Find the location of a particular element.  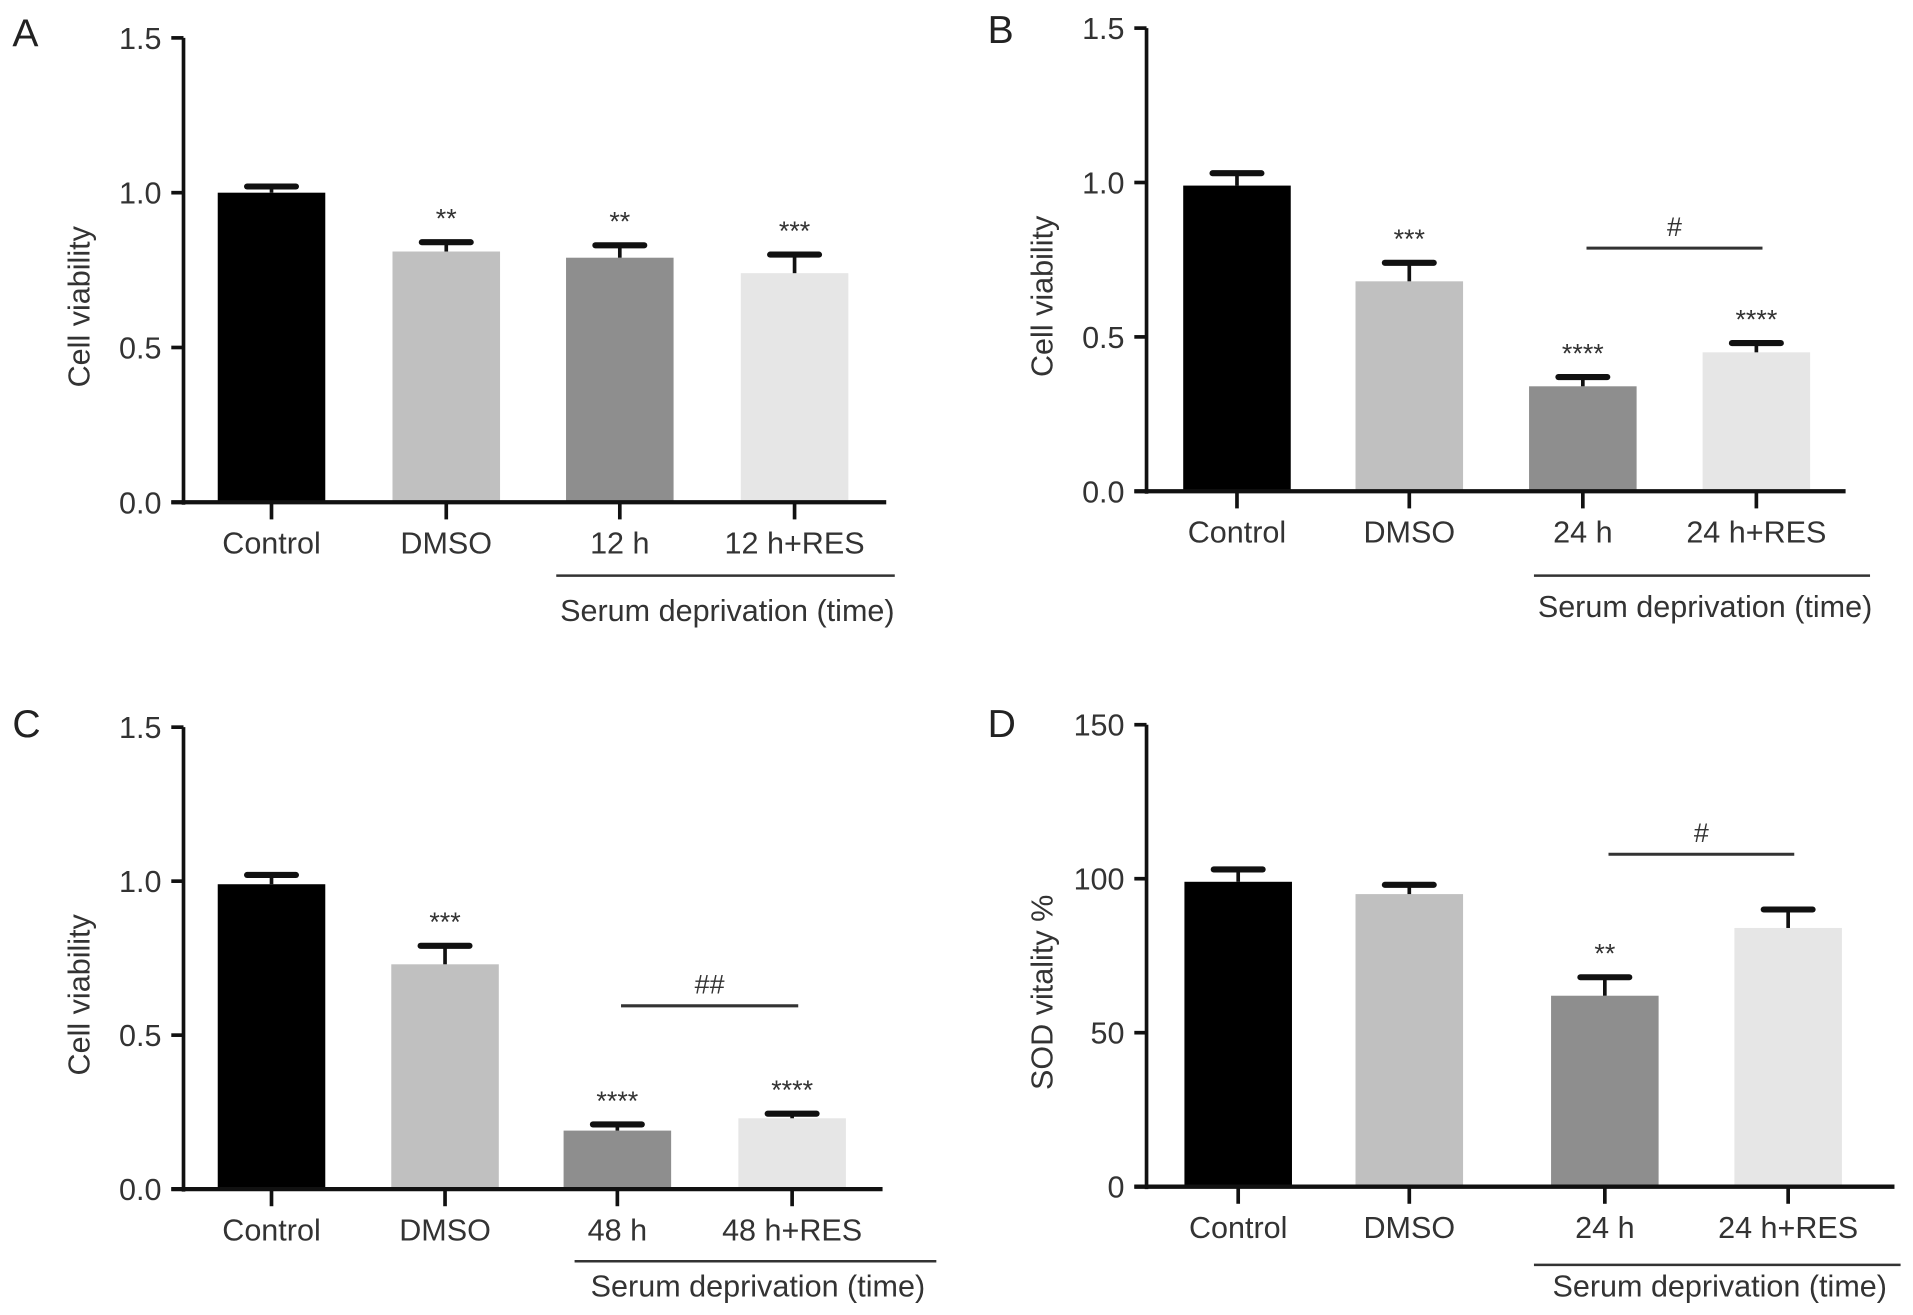

y-tick-label: 100 is located at coordinates (1099, 880).